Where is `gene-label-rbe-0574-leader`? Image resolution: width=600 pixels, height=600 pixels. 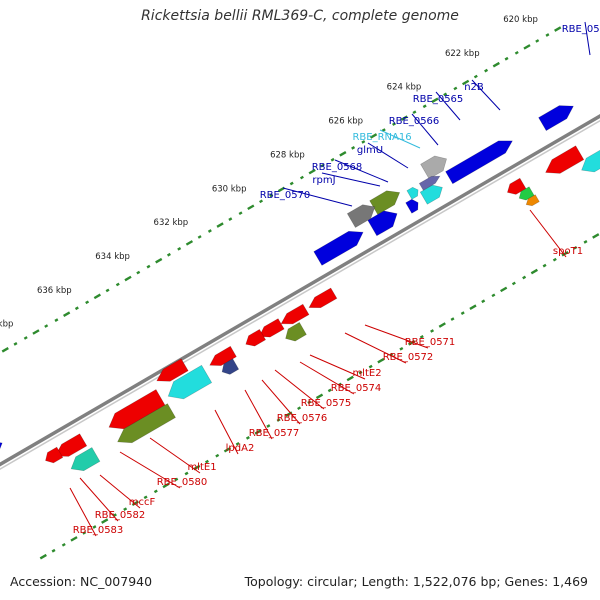 gene-label-rbe-0574-leader is located at coordinates (327, 378).